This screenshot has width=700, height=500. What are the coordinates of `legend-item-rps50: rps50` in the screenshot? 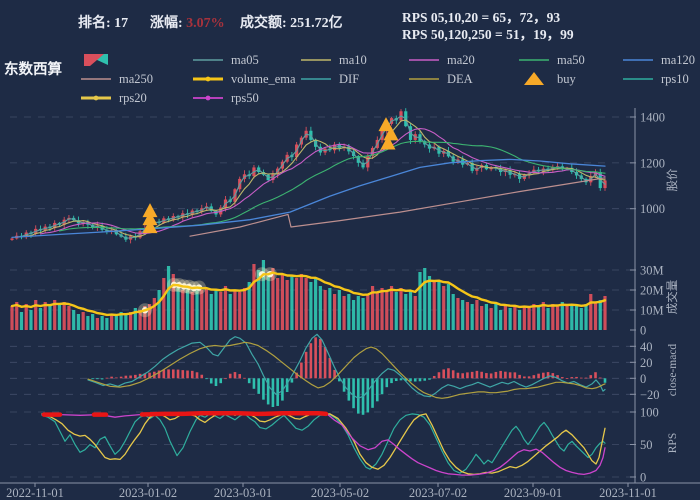 It's located at (225, 98).